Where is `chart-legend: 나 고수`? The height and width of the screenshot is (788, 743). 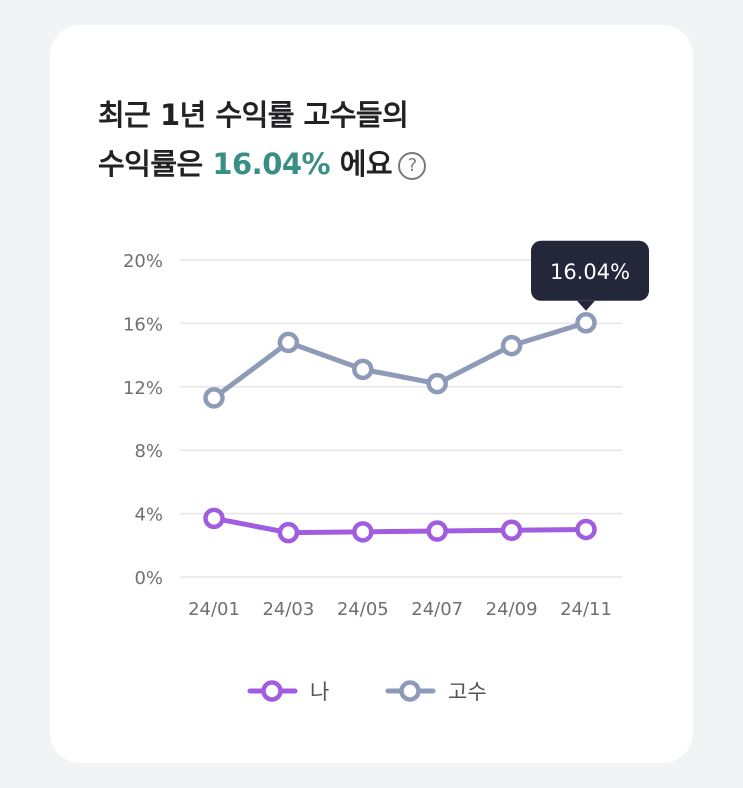 chart-legend: 나 고수 is located at coordinates (367, 692).